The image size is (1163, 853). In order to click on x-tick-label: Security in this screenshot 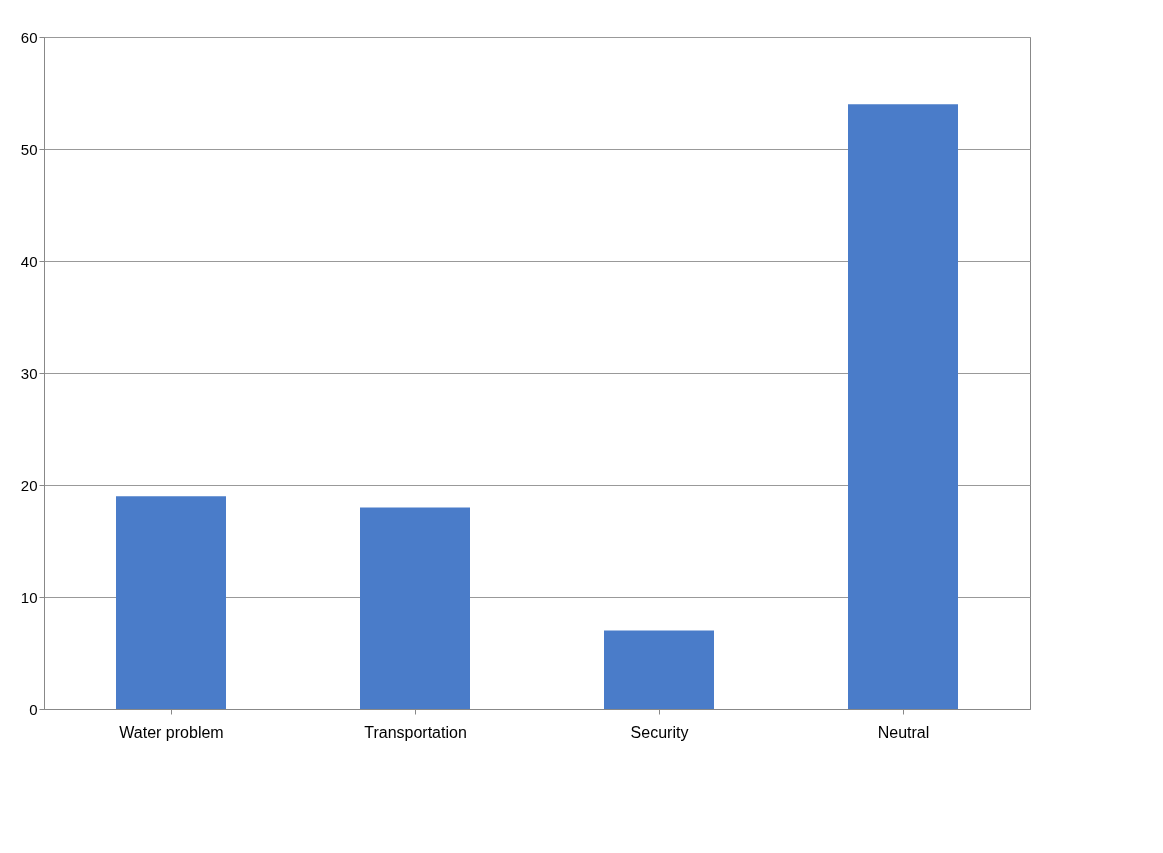, I will do `click(659, 732)`.